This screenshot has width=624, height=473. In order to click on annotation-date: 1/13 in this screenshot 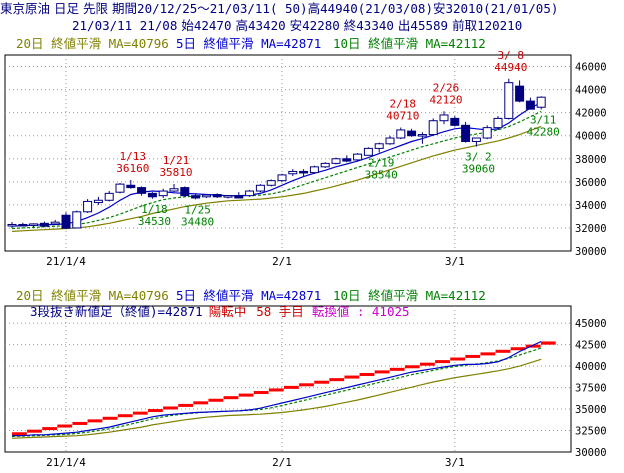, I will do `click(133, 156)`.